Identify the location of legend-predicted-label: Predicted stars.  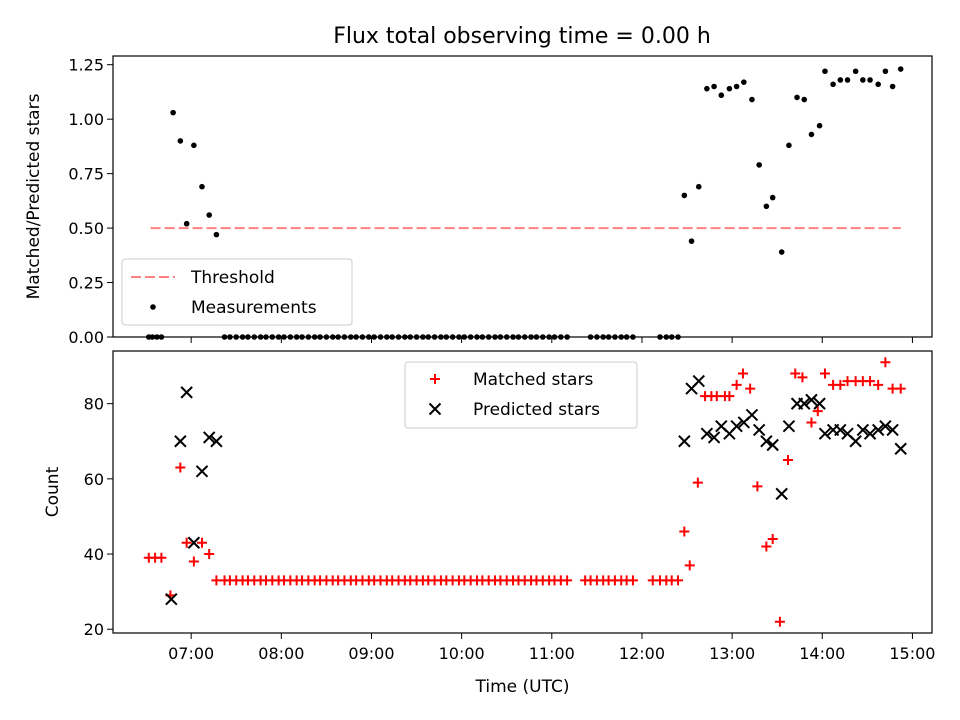
(536, 410).